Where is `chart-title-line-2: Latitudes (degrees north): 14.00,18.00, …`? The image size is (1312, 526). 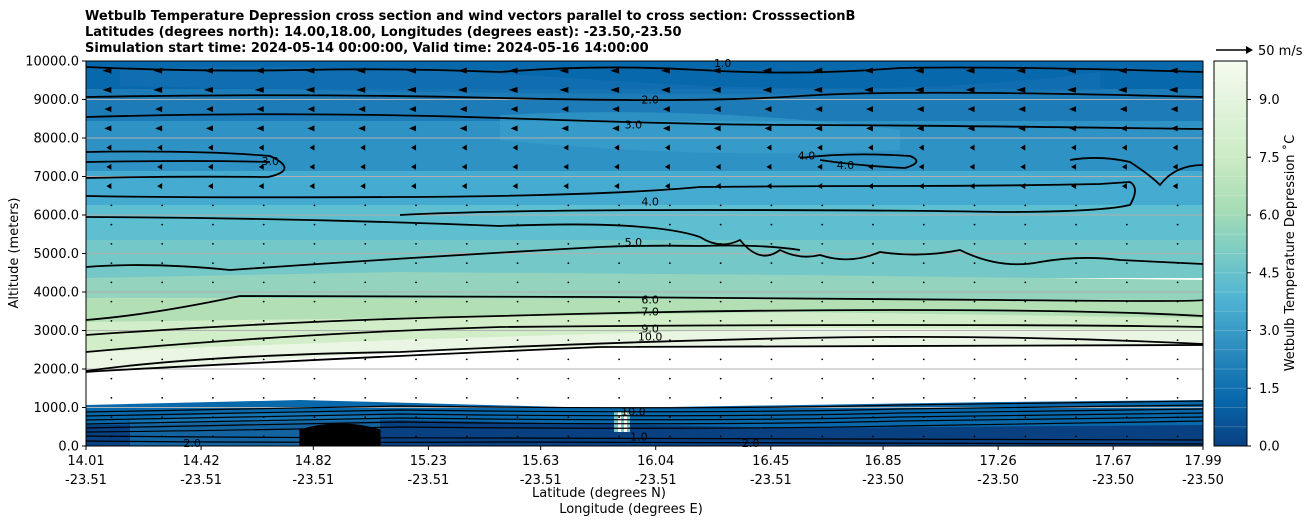
chart-title-line-2: Latitudes (degrees north): 14.00,18.00, … is located at coordinates (383, 32).